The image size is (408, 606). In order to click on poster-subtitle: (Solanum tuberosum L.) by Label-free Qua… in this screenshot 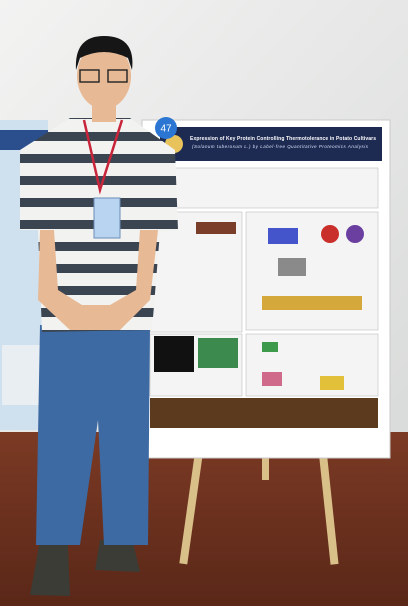, I will do `click(280, 146)`.